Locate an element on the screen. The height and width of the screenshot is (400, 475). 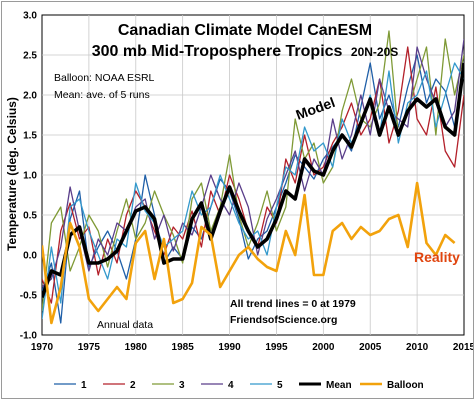
chart-title-main: 300 mb Mid-Troposphere Tropics is located at coordinates (217, 51).